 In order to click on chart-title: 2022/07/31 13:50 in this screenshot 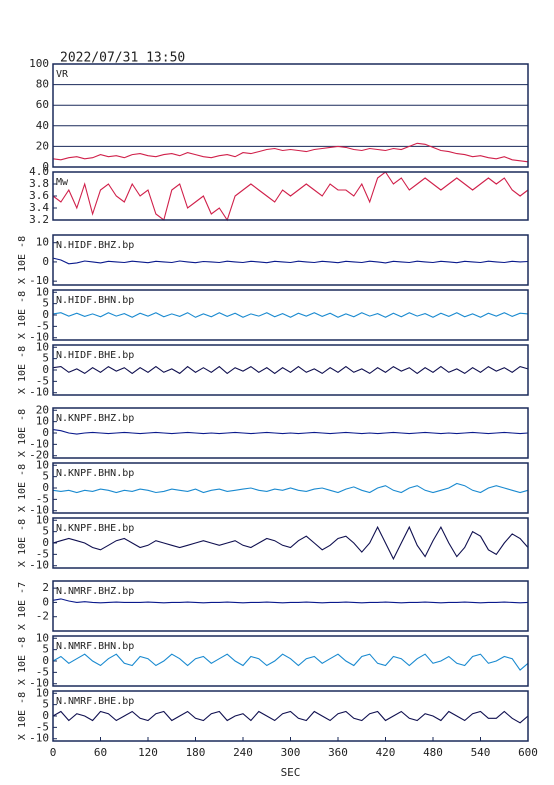, I will do `click(122, 58)`.